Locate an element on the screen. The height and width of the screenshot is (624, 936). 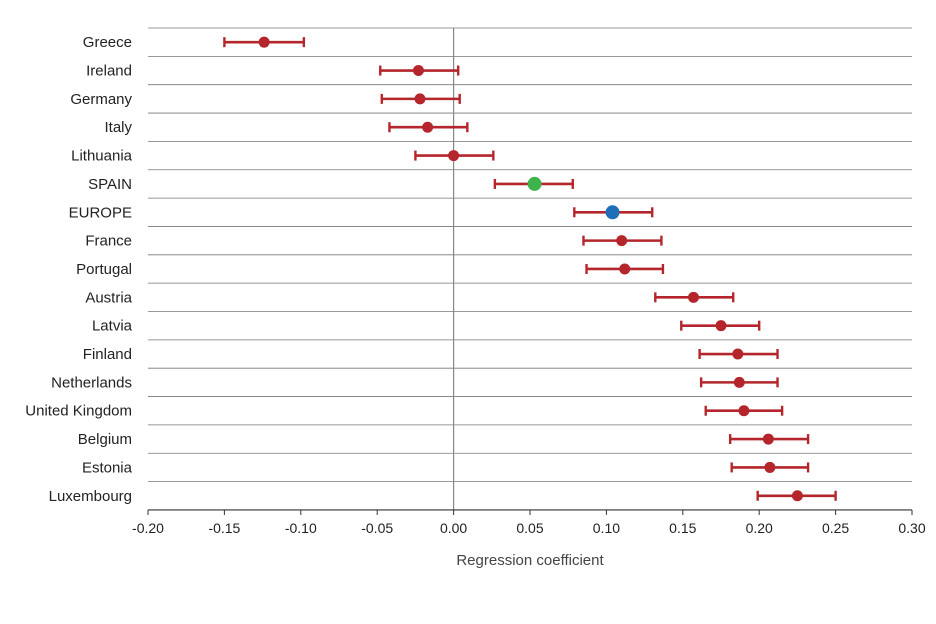
x-tick-label: 0.10 is located at coordinates (606, 528).